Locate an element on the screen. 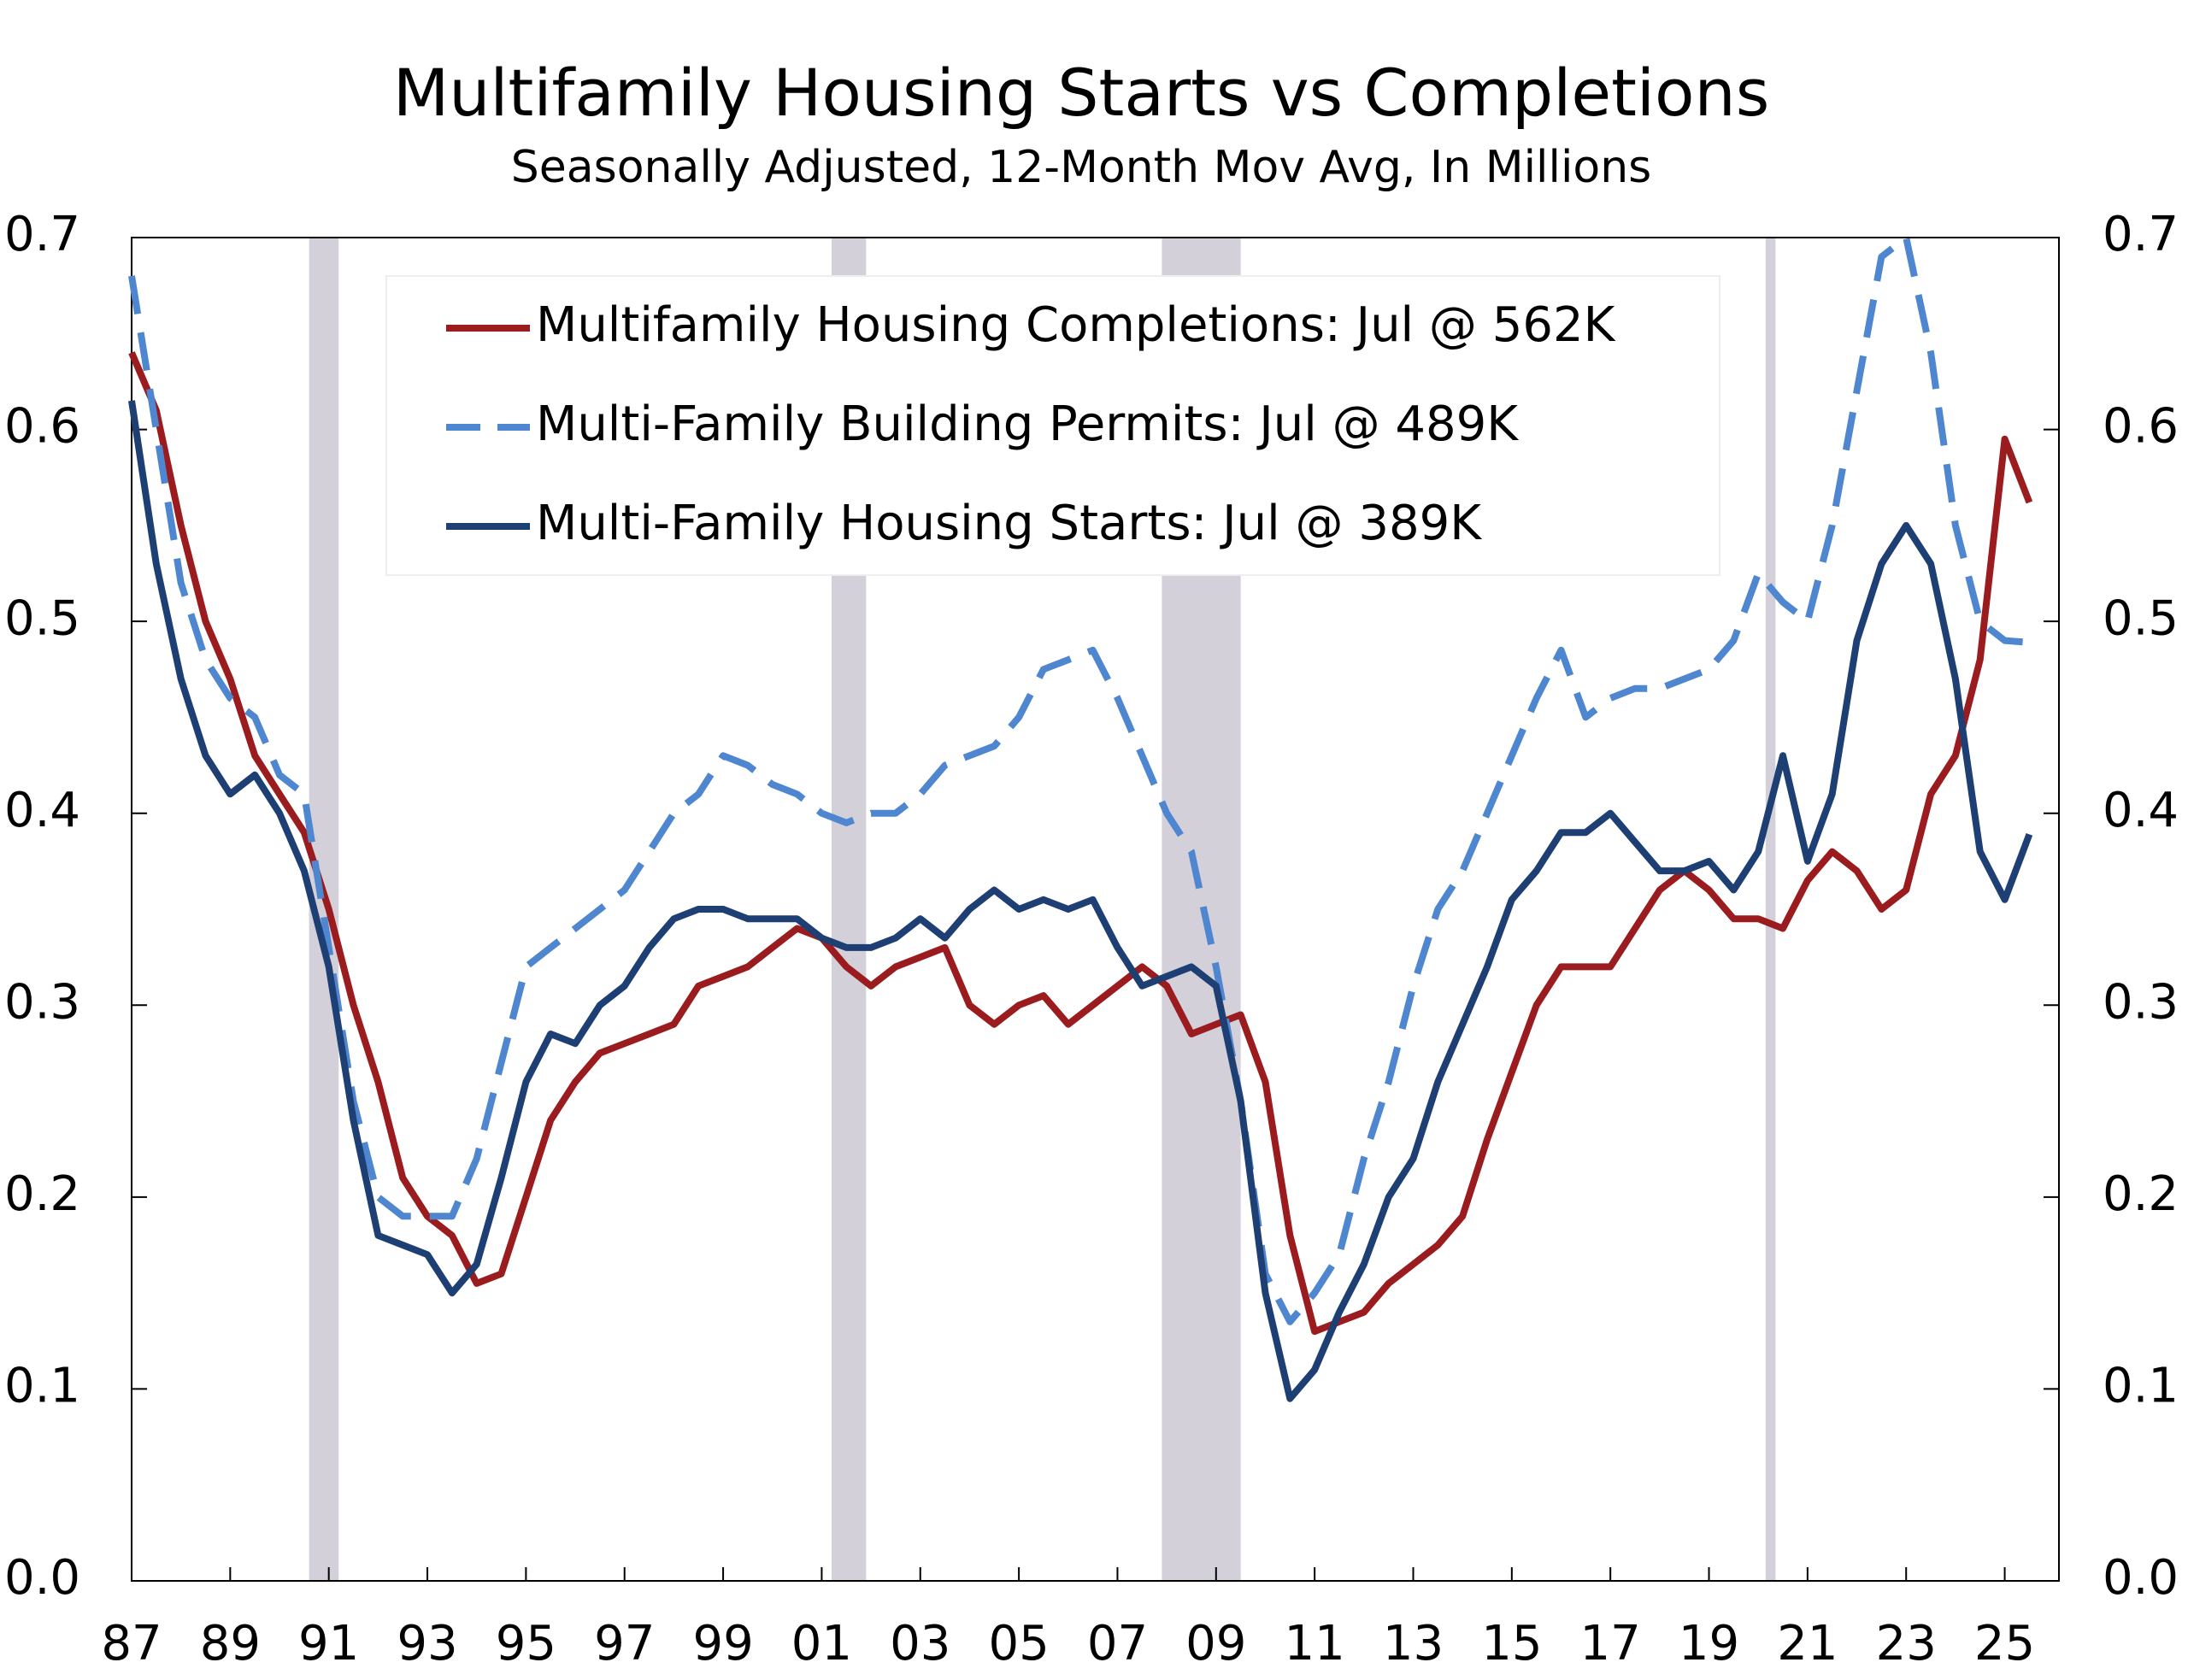  y2-tick-label: 0.2 is located at coordinates (2141, 1194).